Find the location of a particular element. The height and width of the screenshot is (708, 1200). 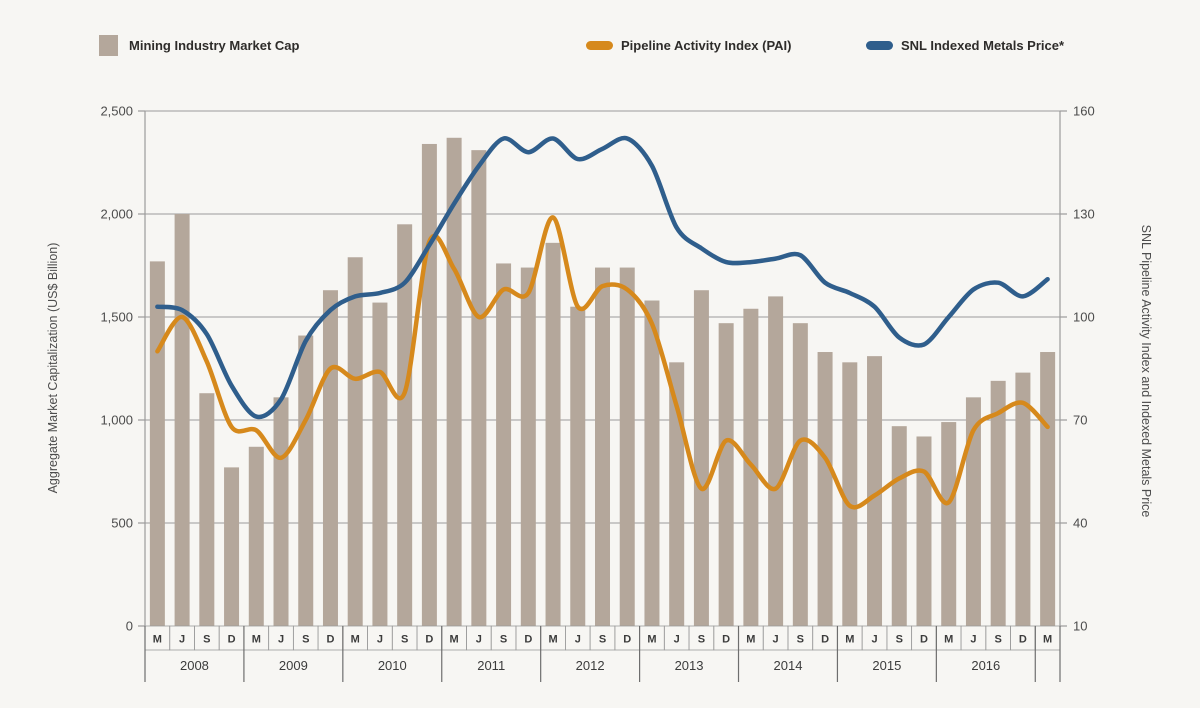

year-label: 2012 is located at coordinates (590, 665).